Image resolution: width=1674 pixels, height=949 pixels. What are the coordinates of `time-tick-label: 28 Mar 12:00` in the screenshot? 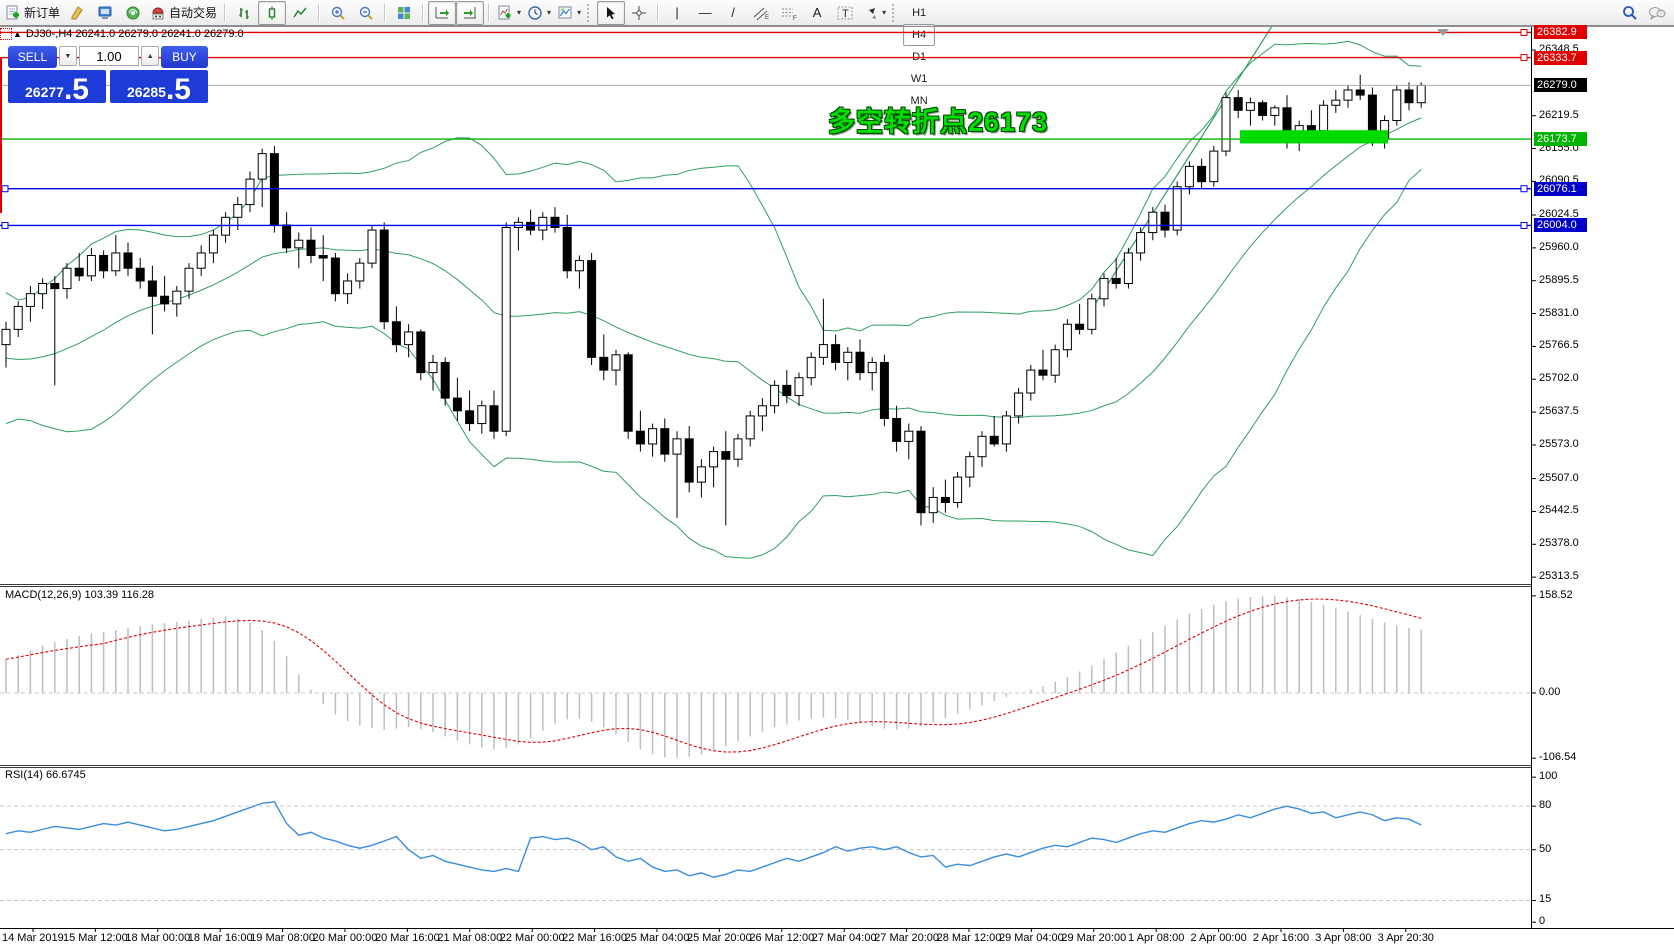 It's located at (969, 938).